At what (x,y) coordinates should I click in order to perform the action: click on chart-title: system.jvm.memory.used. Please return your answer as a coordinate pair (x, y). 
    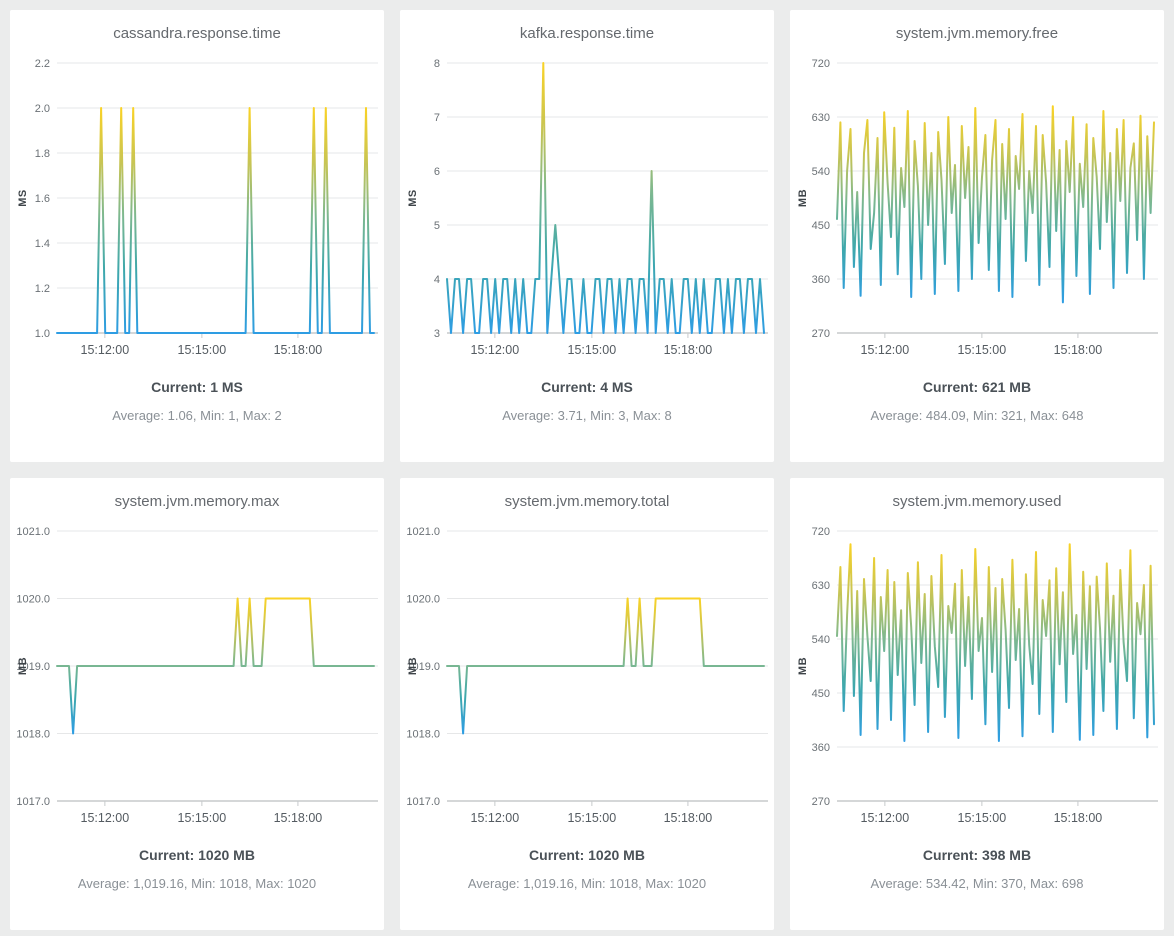
    Looking at the image, I should click on (977, 501).